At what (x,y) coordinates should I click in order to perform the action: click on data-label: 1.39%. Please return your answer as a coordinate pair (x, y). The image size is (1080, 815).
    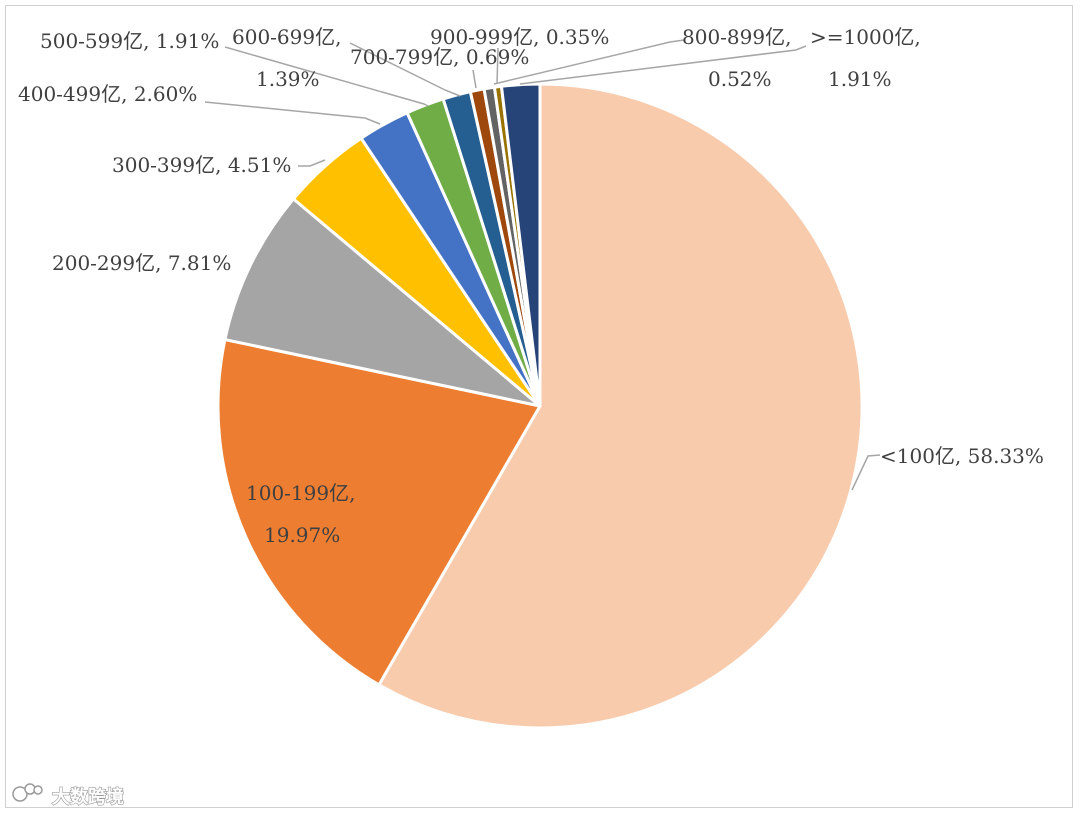
    Looking at the image, I should click on (288, 79).